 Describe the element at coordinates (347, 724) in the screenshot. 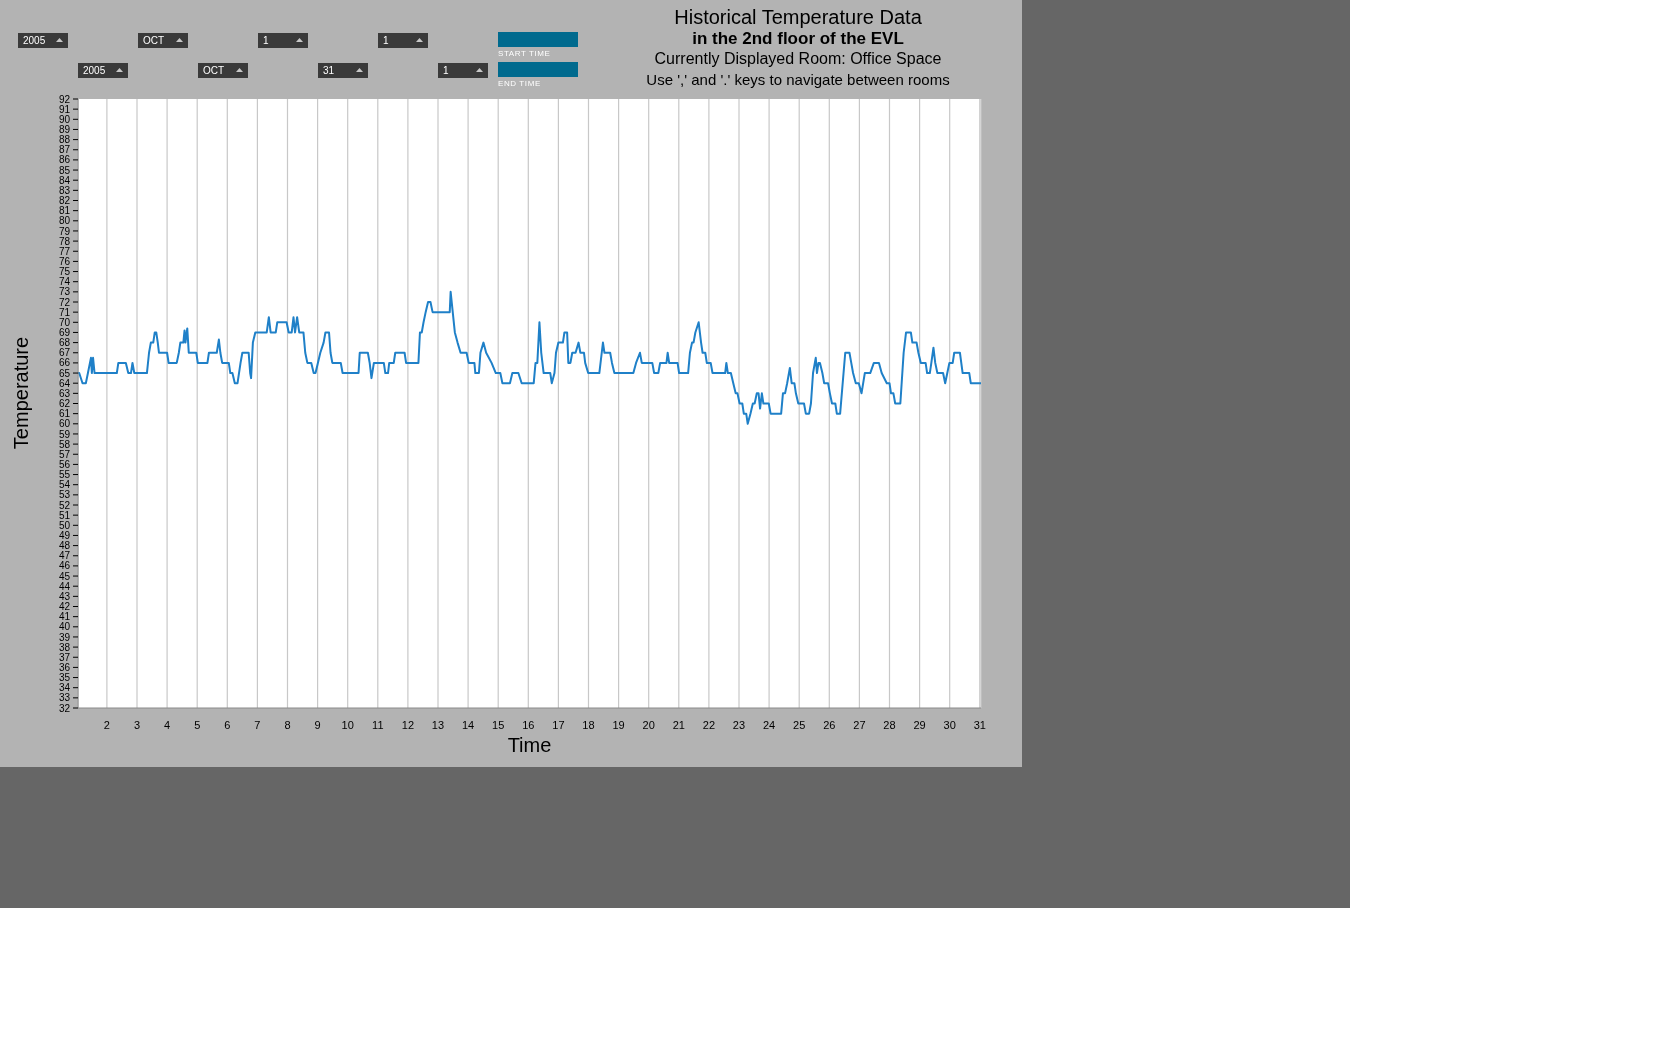

I see `x-tick-label: 10` at that location.